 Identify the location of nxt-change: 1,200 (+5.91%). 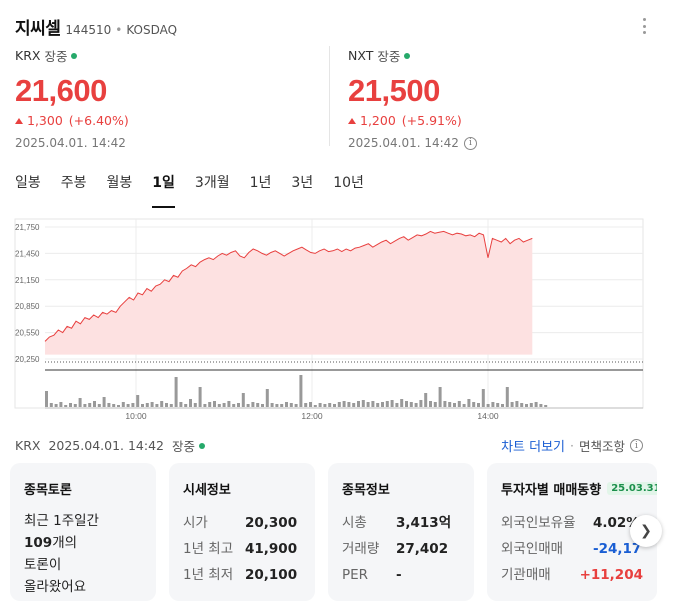
(412, 120).